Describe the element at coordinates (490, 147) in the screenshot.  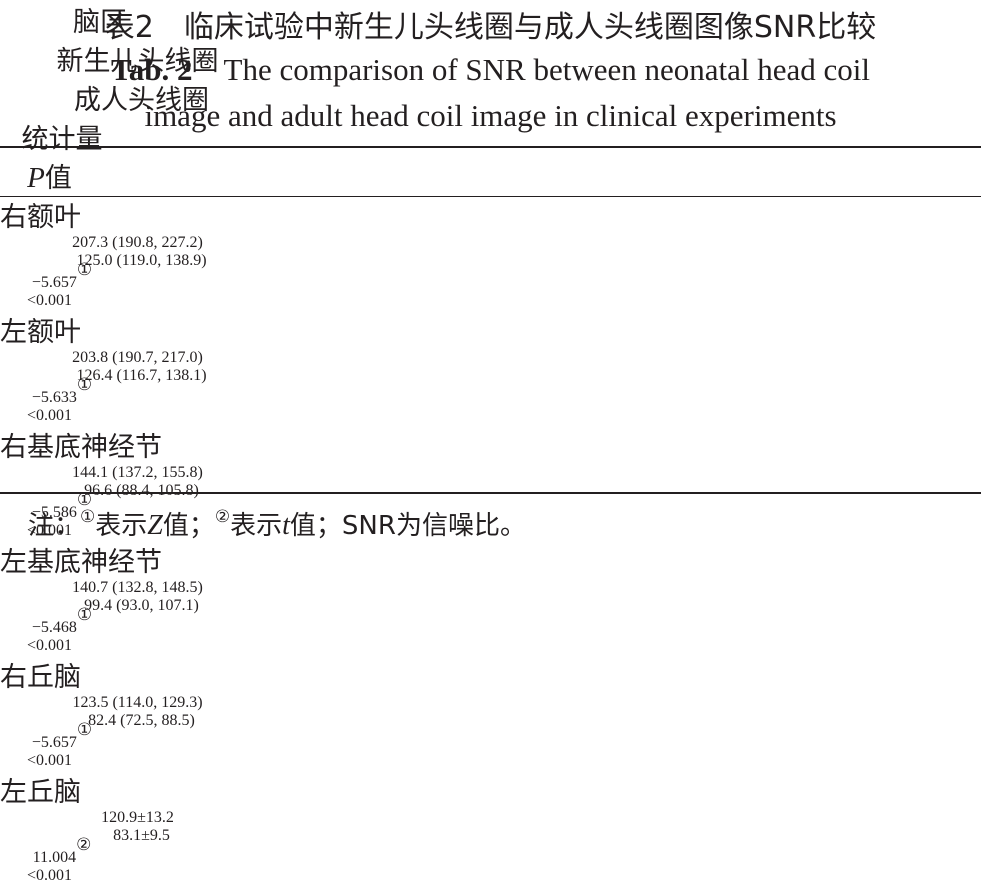
I see `top-rule` at that location.